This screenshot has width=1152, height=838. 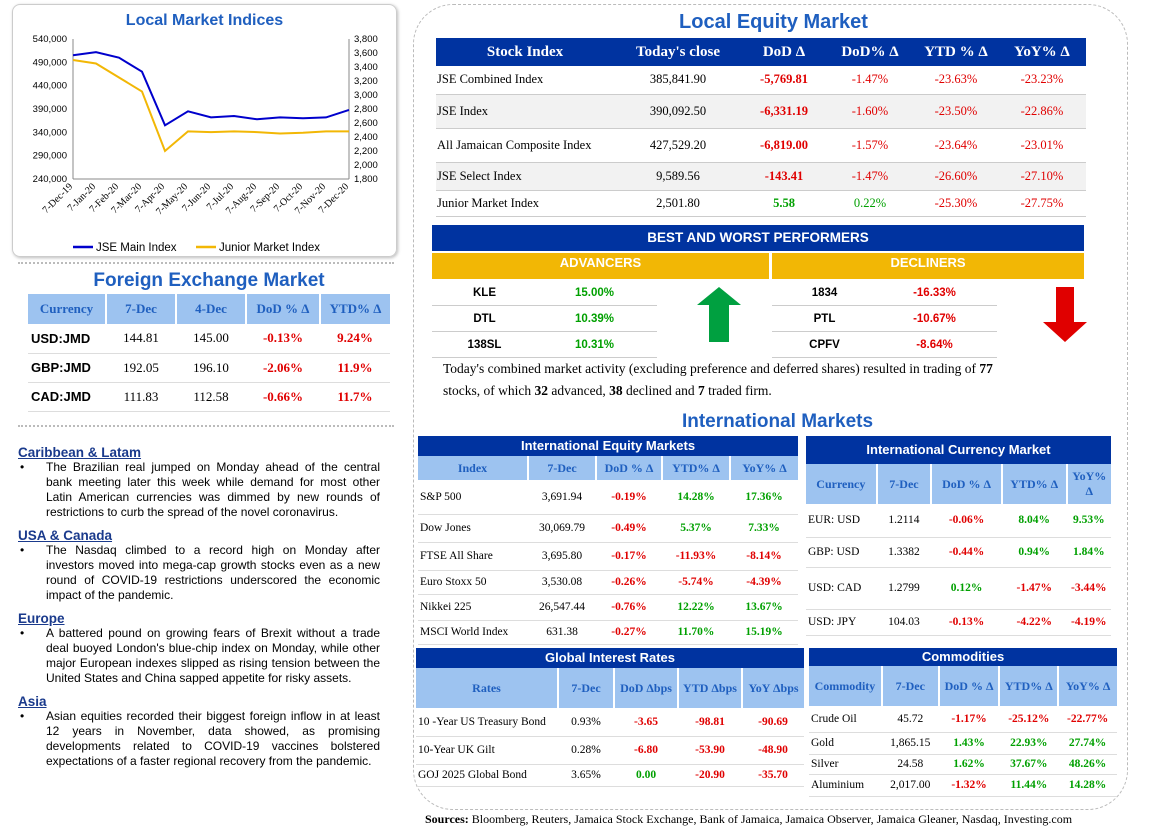 I want to click on ticker-change: 10.39%, so click(x=594, y=319).